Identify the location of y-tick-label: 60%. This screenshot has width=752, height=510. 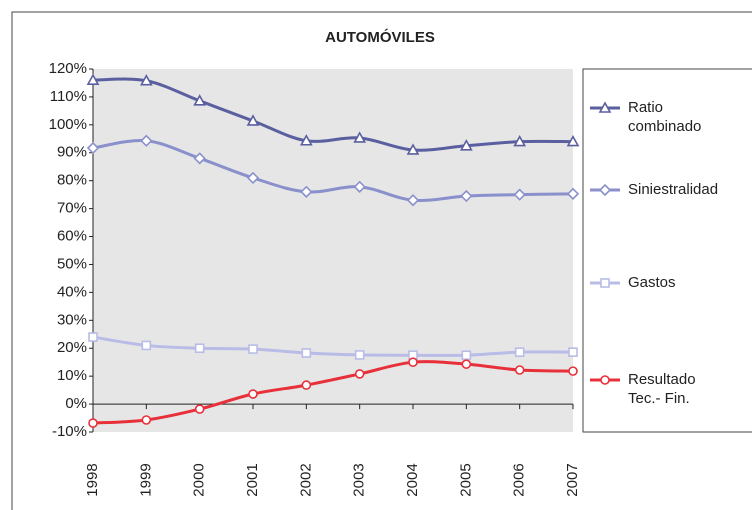
(72, 236).